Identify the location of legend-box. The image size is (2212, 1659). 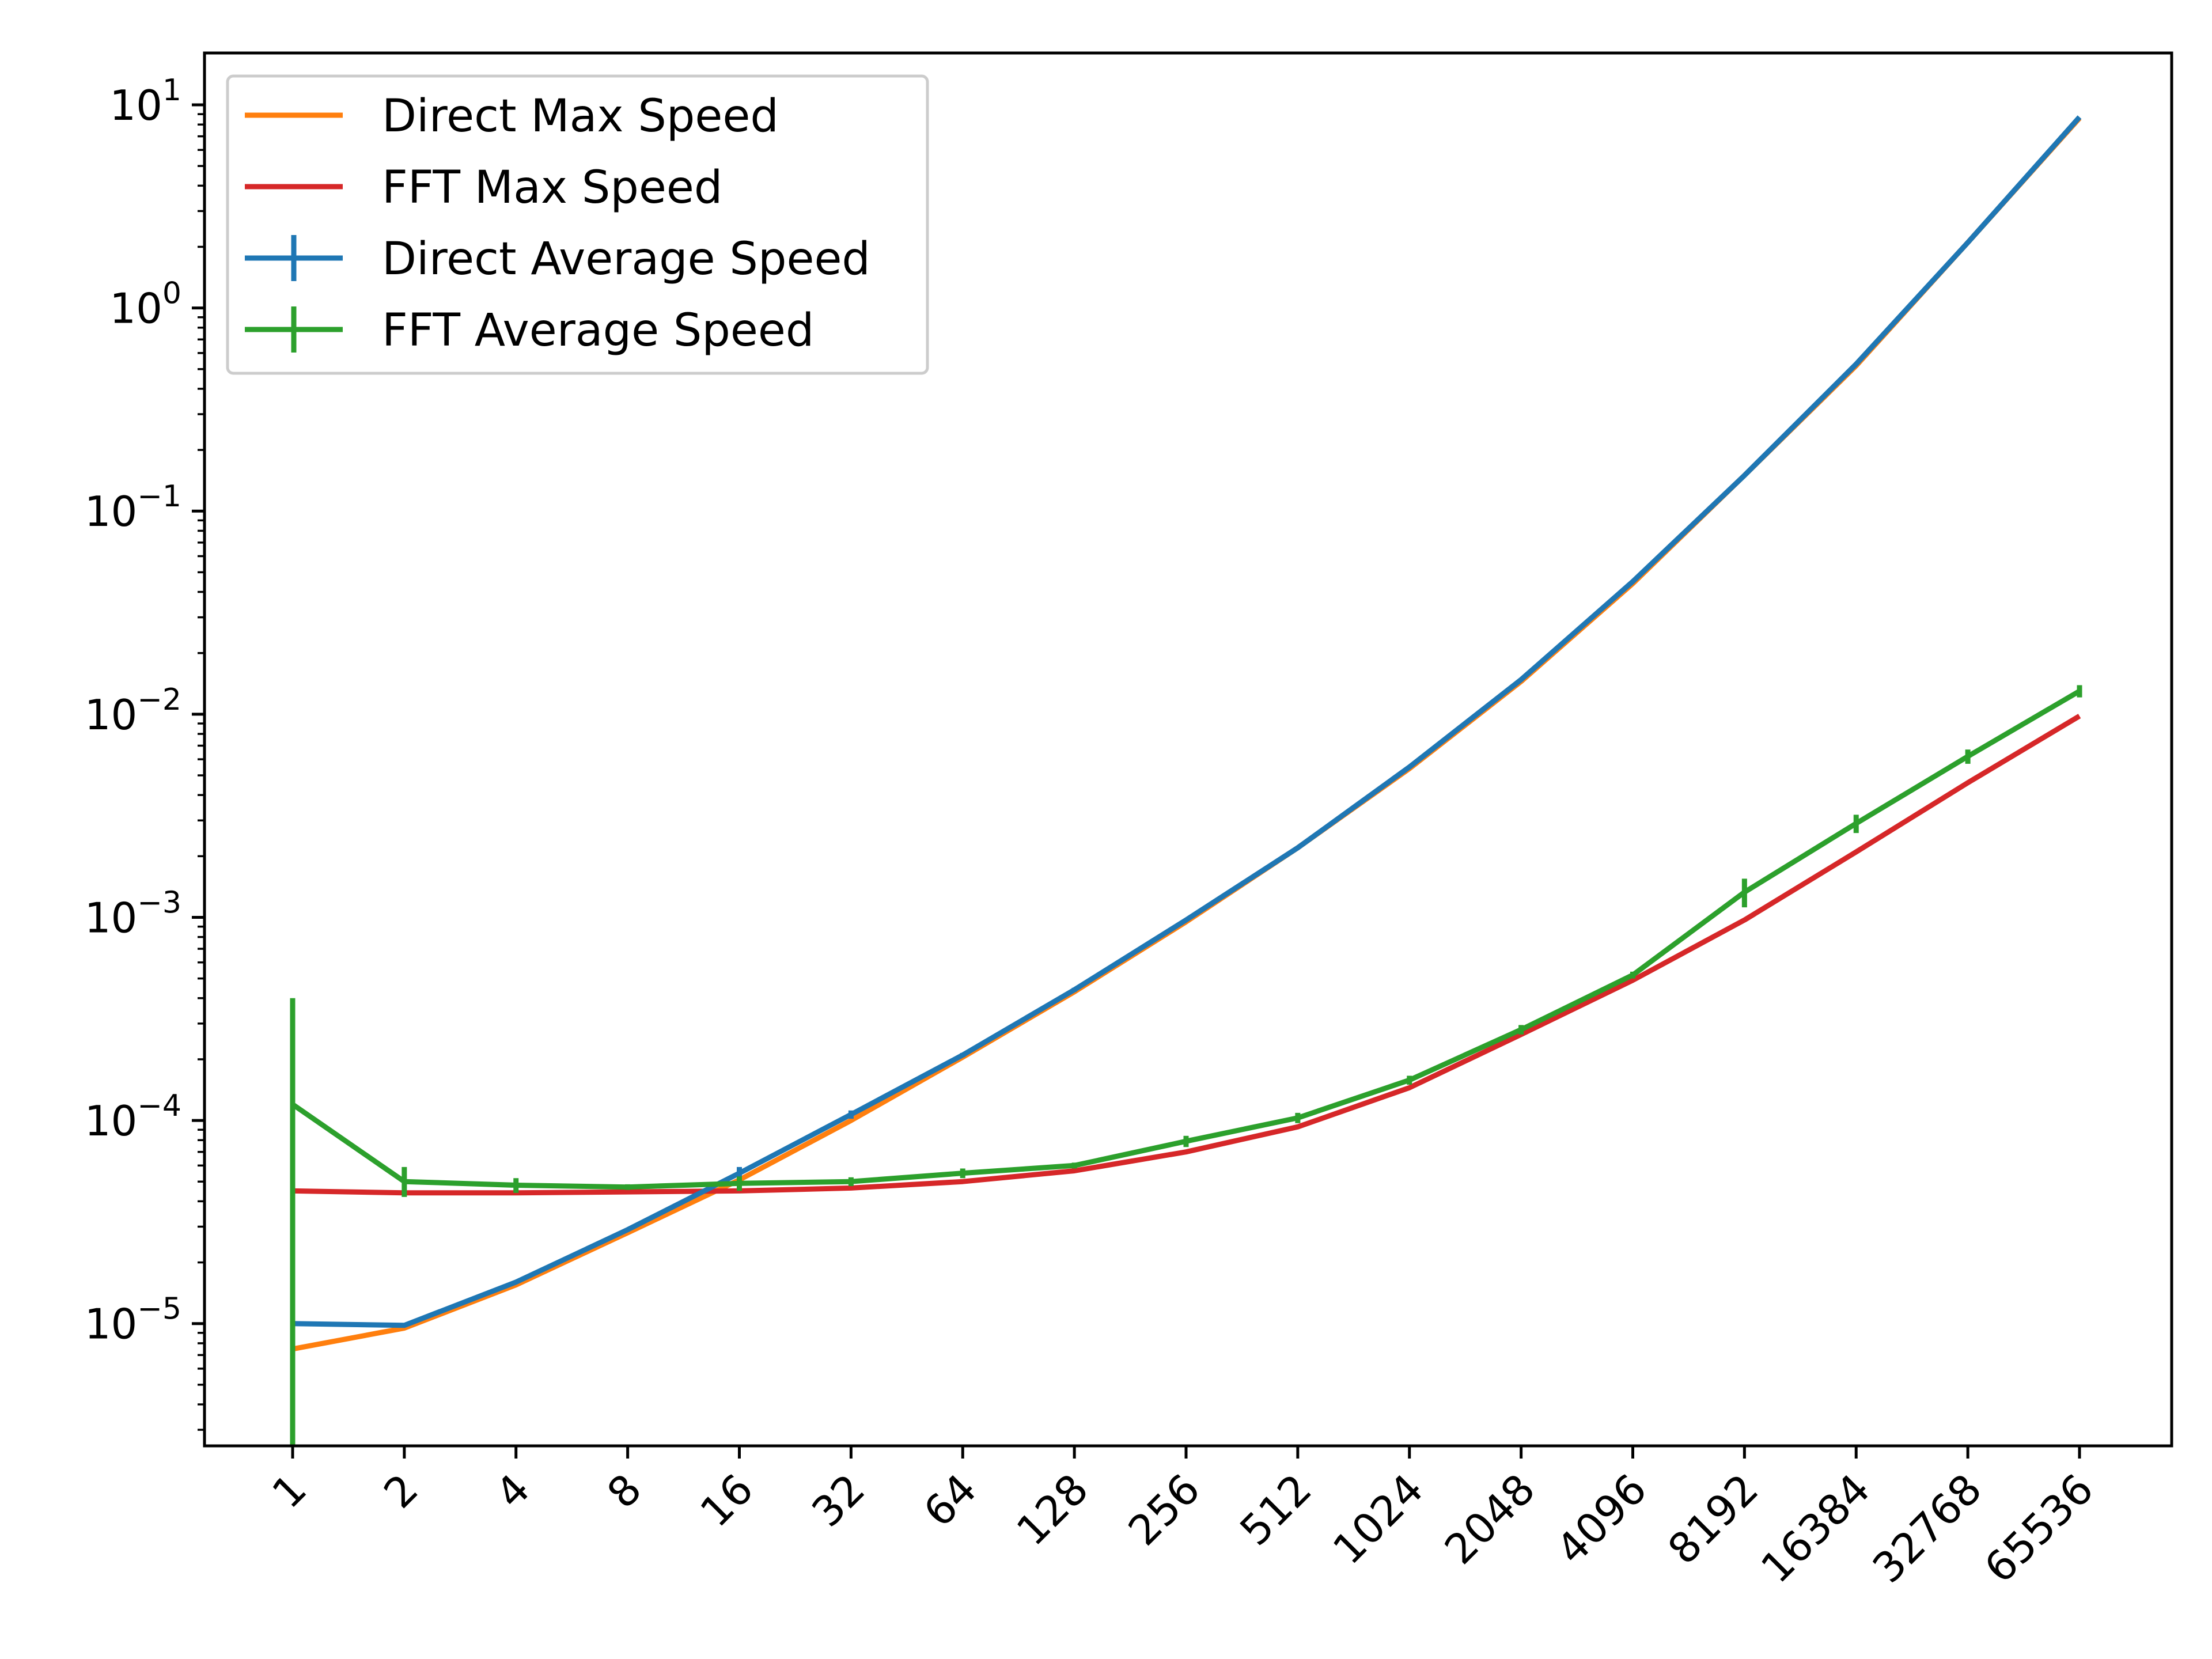
(577, 224).